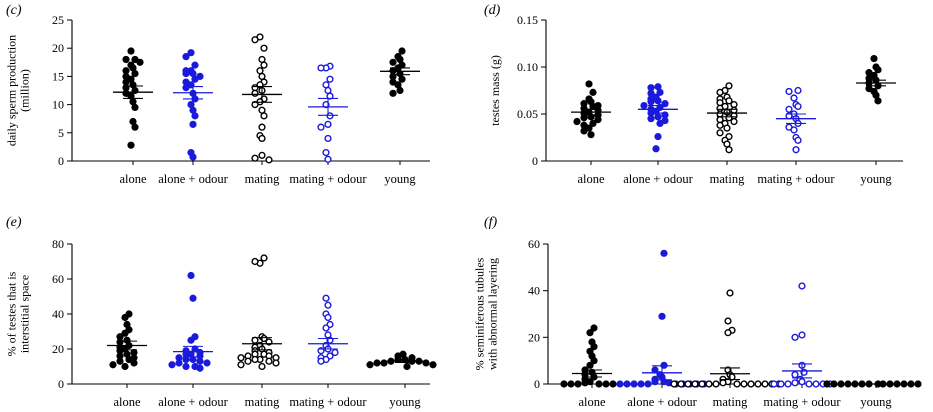  Describe the element at coordinates (14, 10) in the screenshot. I see `panel-label: (c)` at that location.